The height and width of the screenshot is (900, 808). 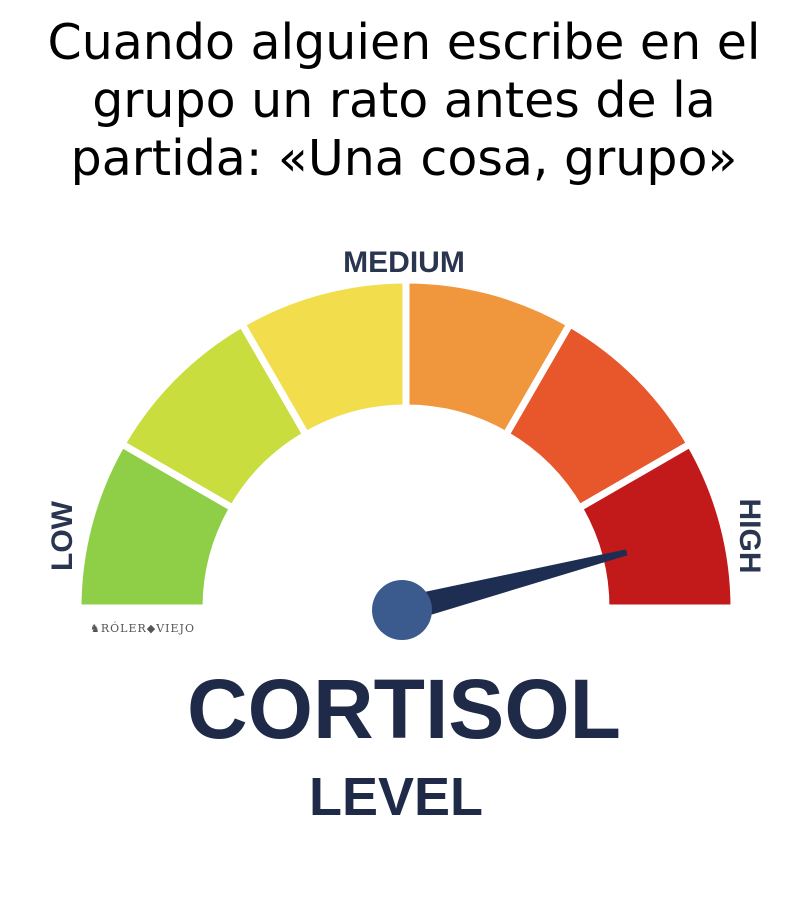 I want to click on label-low: LOW, so click(x=62, y=535).